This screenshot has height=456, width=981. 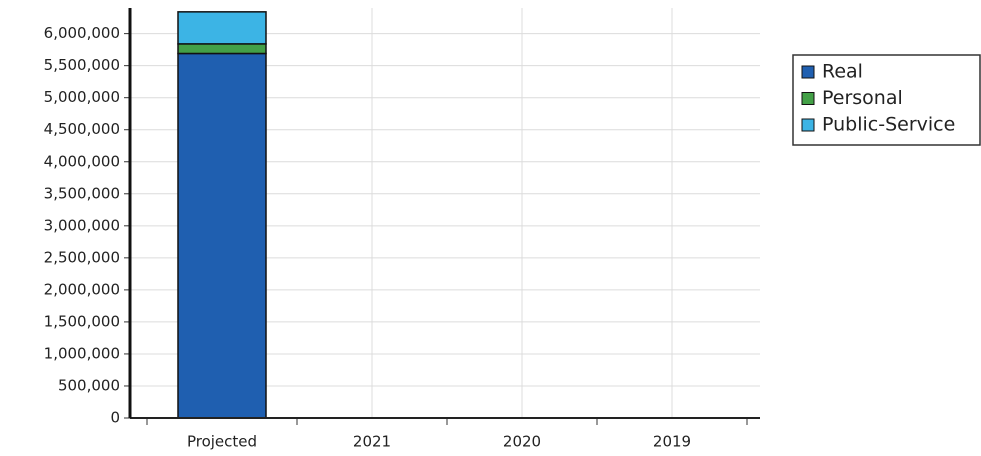 I want to click on y-tick-label: 3,500,000, so click(x=82, y=193).